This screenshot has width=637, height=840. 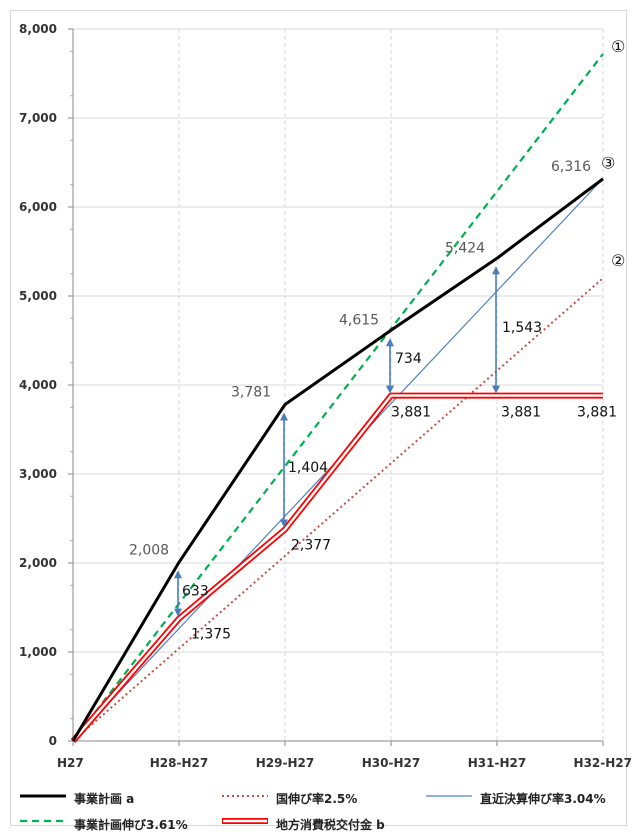 What do you see at coordinates (311, 545) in the screenshot?
I see `series-b-point-label: 2,377` at bounding box center [311, 545].